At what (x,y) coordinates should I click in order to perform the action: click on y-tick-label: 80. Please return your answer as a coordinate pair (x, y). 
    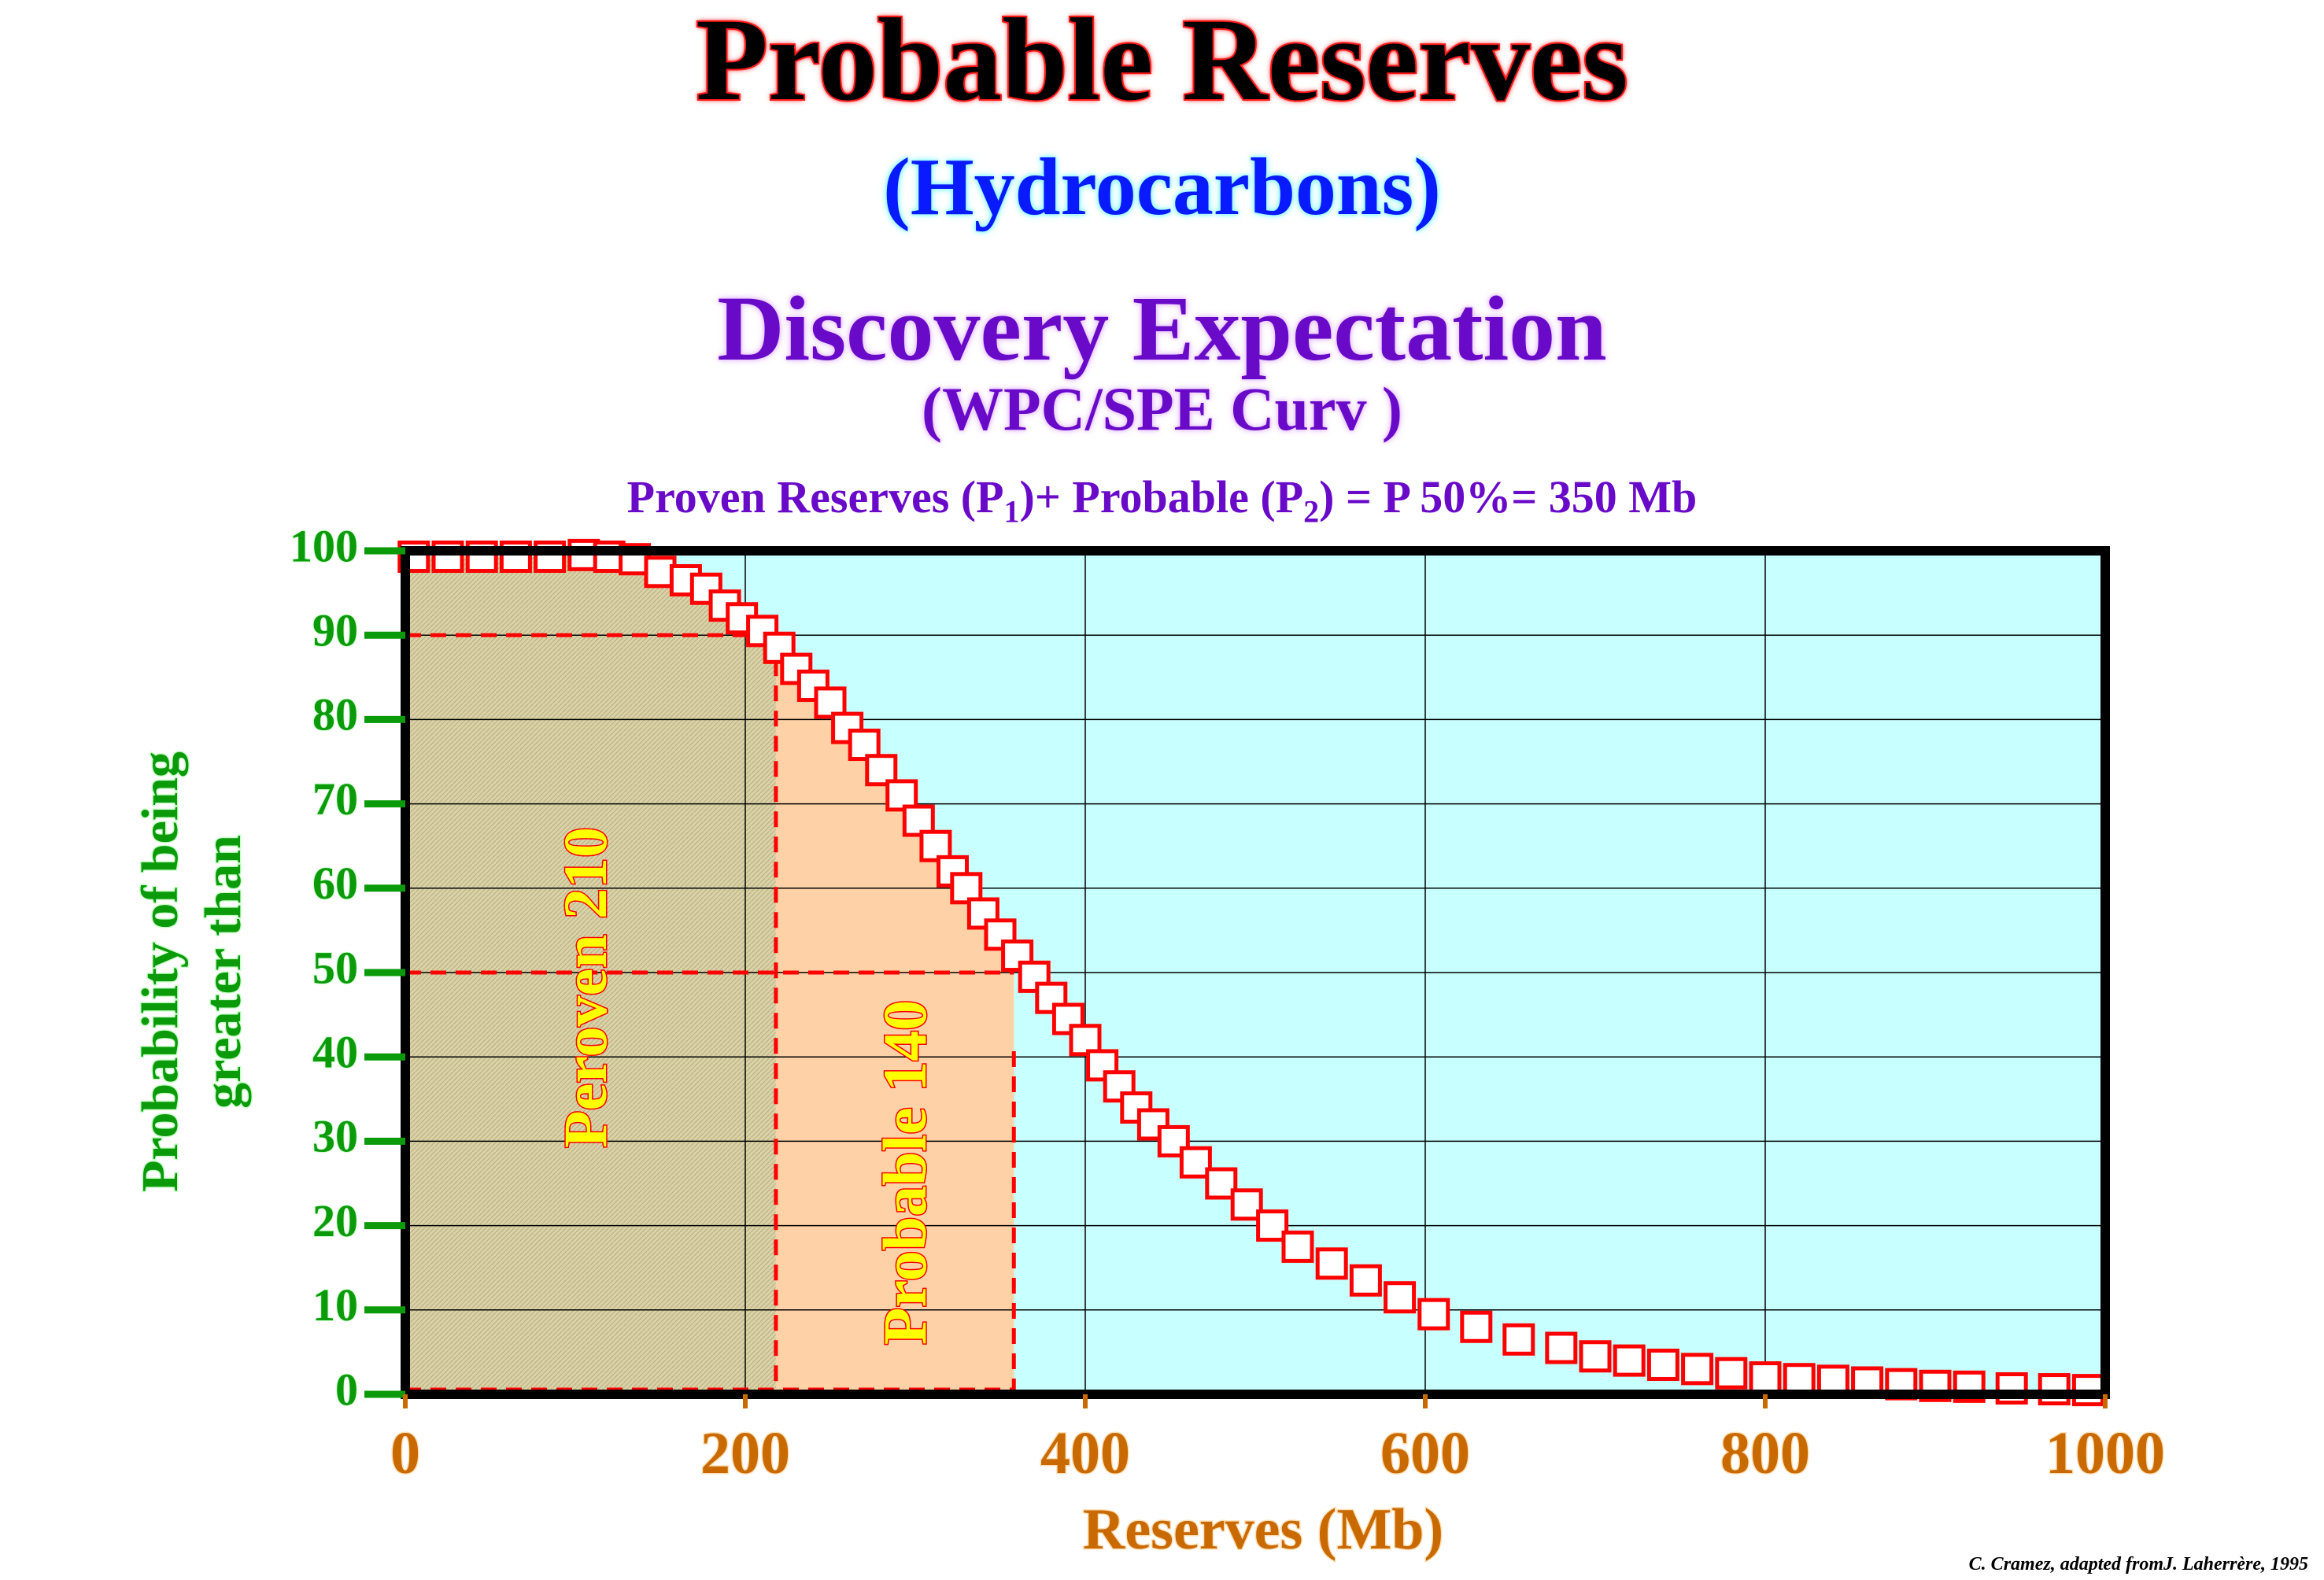
    Looking at the image, I should click on (335, 714).